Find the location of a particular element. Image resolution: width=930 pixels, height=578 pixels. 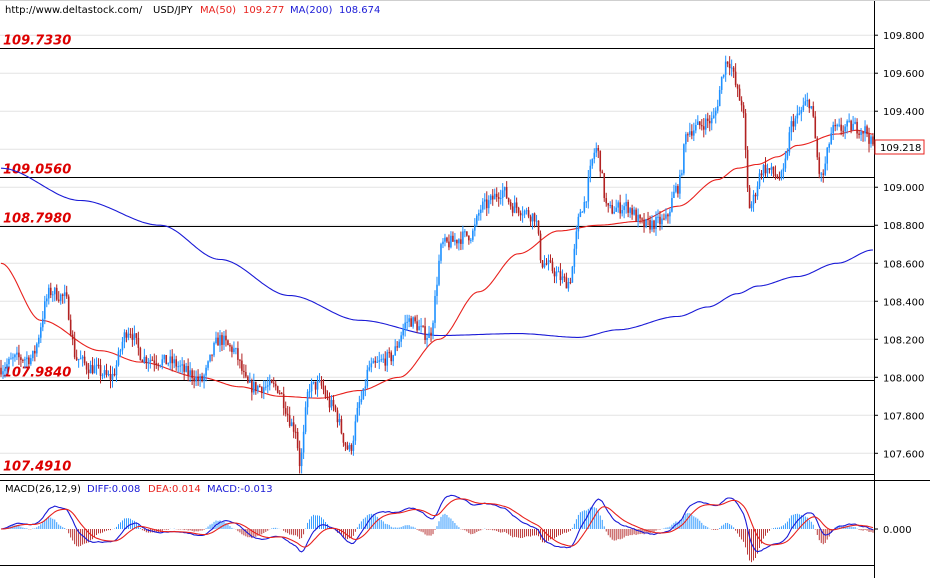

level-label: 109.0560 is located at coordinates (37, 170).